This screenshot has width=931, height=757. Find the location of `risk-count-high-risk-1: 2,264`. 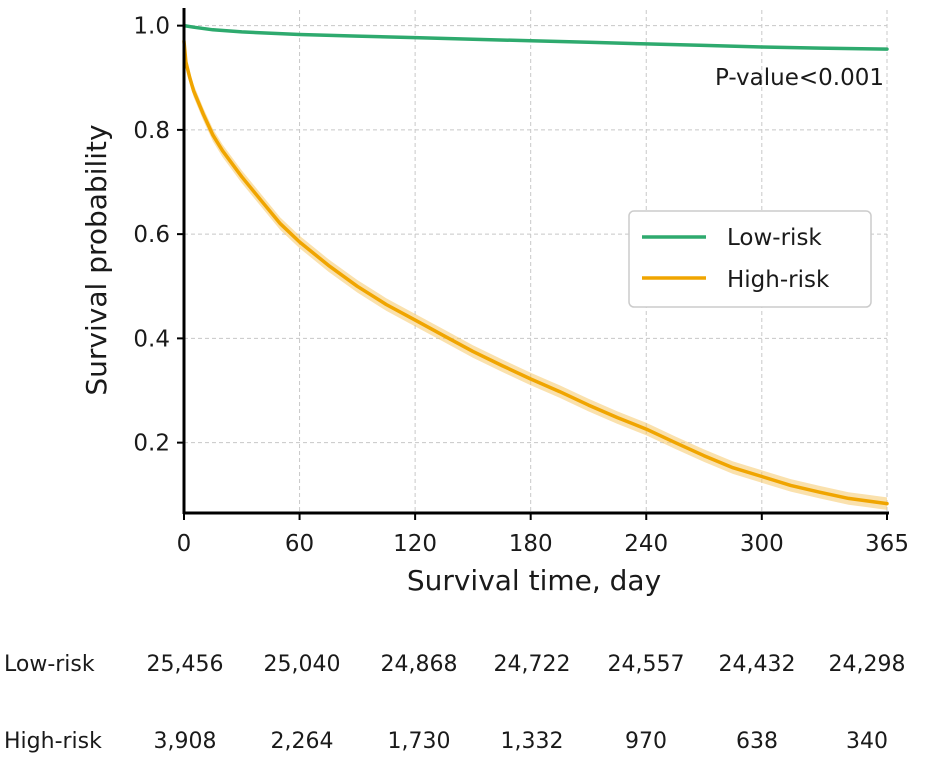

risk-count-high-risk-1: 2,264 is located at coordinates (302, 741).